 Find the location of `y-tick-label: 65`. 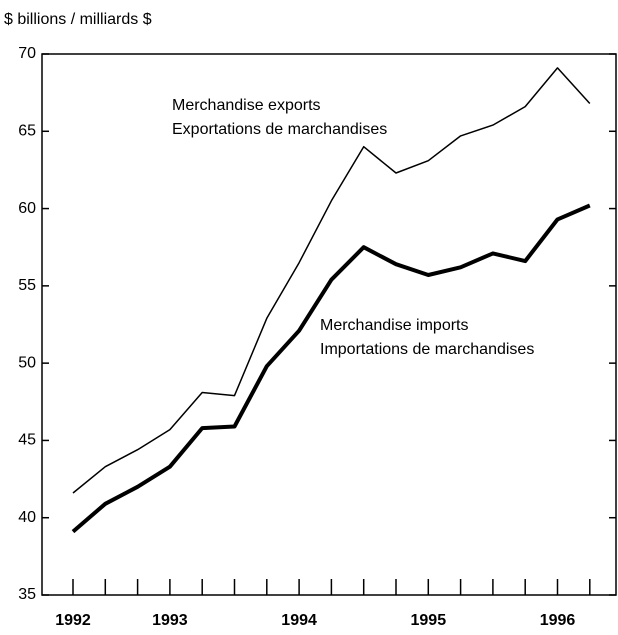

y-tick-label: 65 is located at coordinates (27, 131).